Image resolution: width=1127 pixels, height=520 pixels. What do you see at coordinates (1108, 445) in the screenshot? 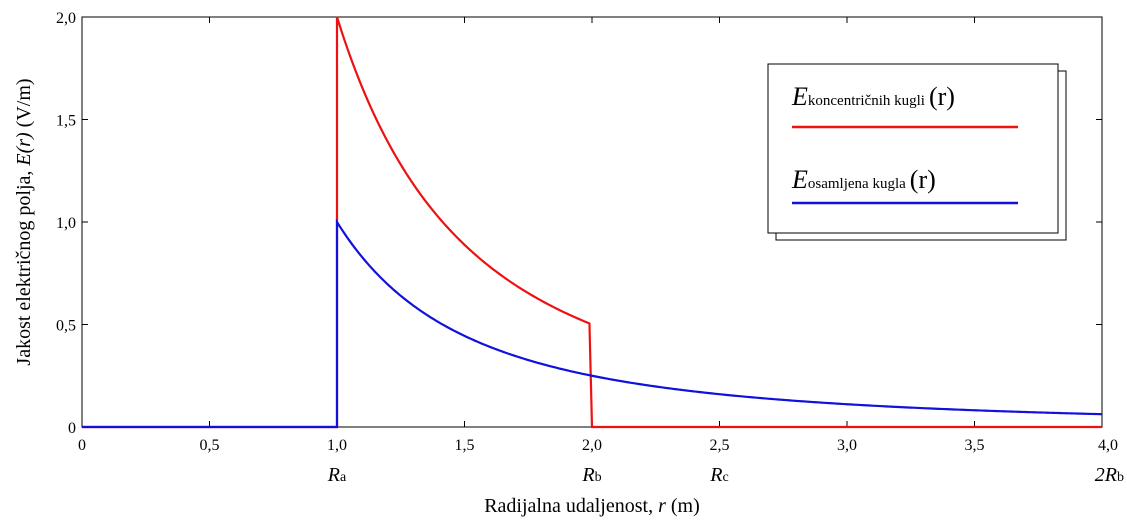
I see `x-tick-label: 4,0` at bounding box center [1108, 445].